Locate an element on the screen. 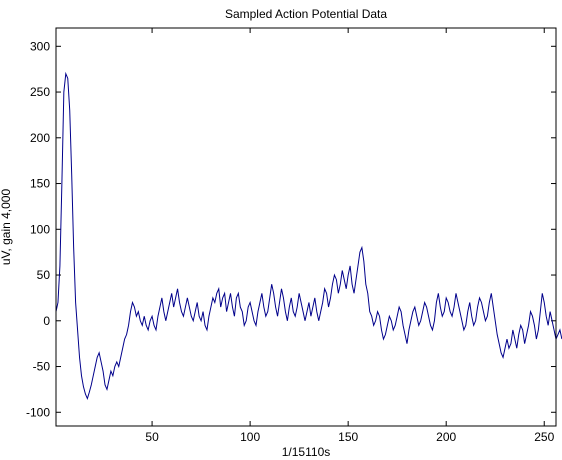  x-tick-label: 200 is located at coordinates (446, 437).